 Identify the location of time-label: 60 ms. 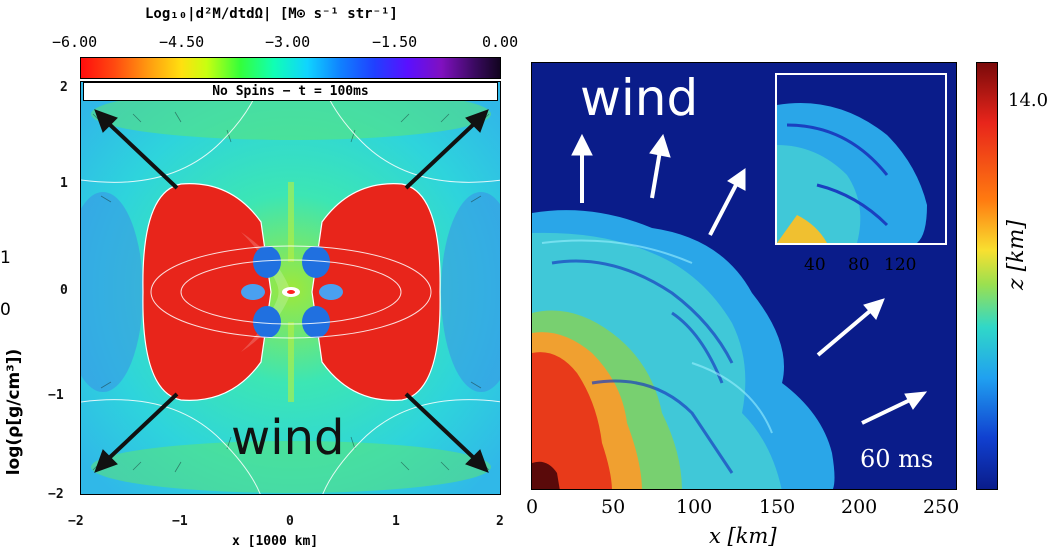
(897, 459).